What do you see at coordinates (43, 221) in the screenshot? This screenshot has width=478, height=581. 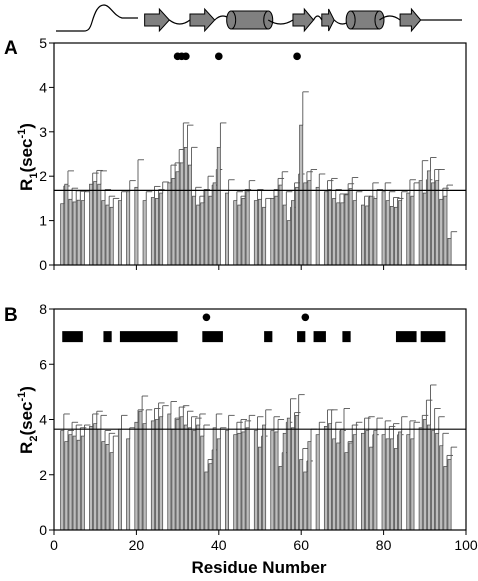 I see `r1-ytick-label: 1` at bounding box center [43, 221].